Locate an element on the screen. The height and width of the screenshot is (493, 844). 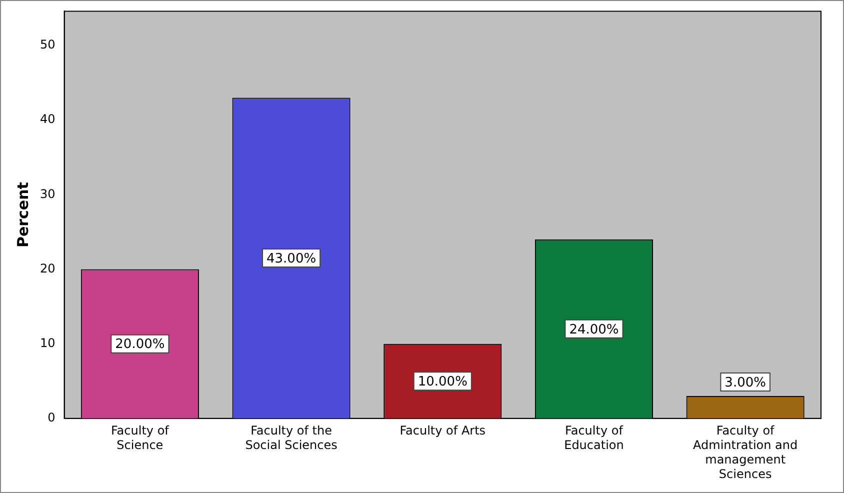
x-tick-label: Faculty of Education is located at coordinates (594, 438).